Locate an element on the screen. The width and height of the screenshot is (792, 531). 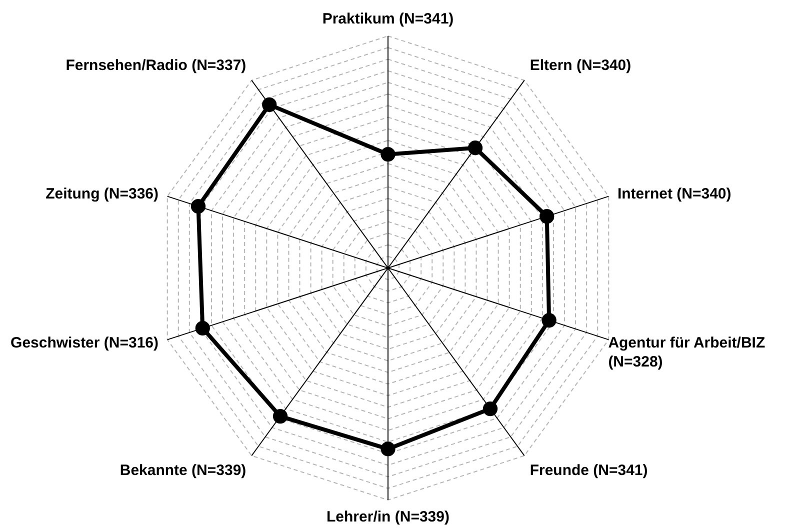
spoke-label: Internet (N=340) is located at coordinates (674, 193).